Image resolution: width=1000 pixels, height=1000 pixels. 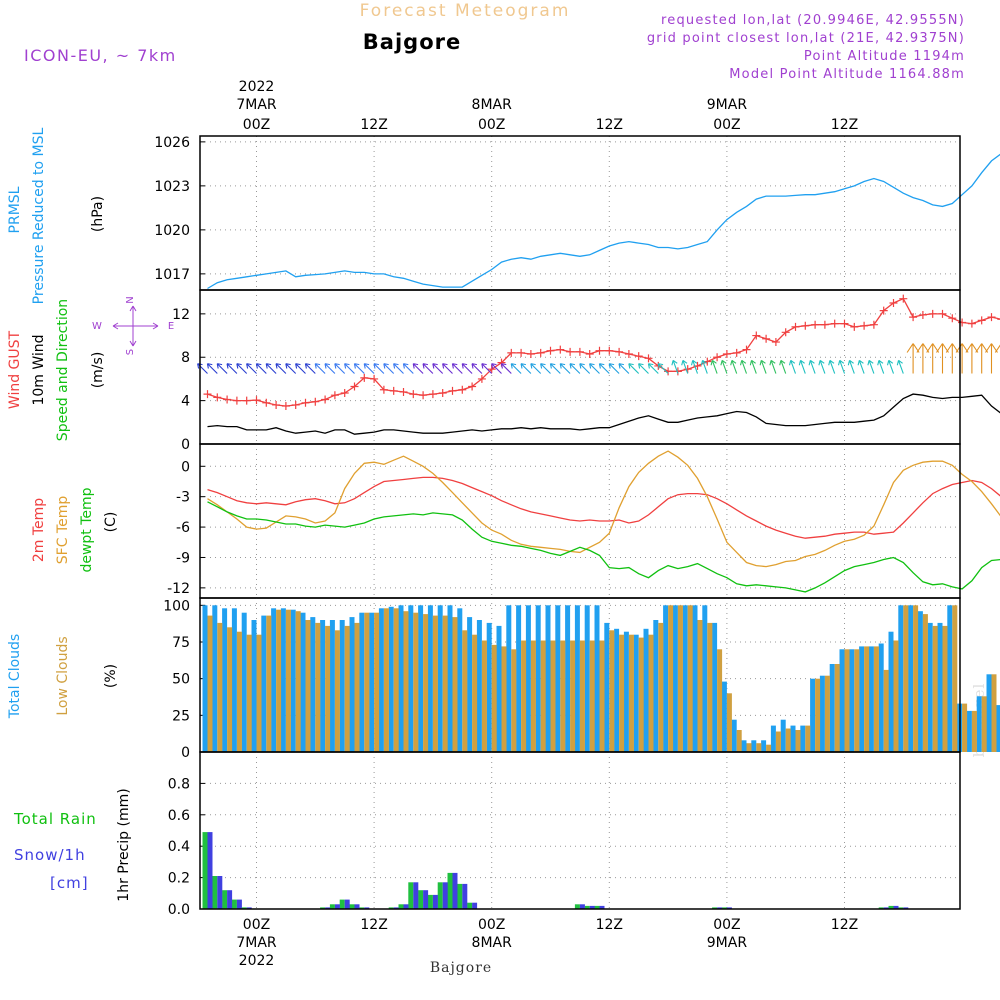 What do you see at coordinates (256, 105) in the screenshot?
I see `top-date-label: 7MAR` at bounding box center [256, 105].